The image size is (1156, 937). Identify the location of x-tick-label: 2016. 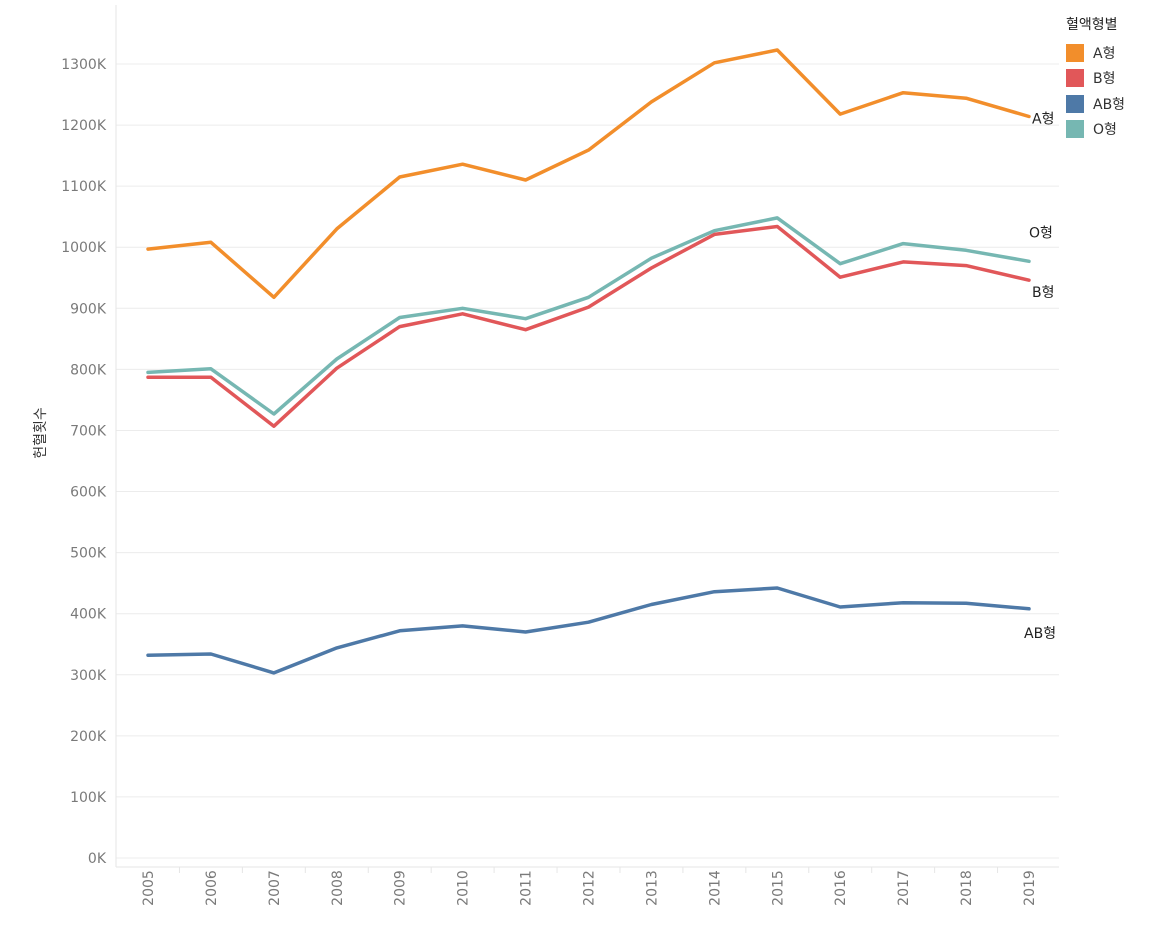
(841, 888).